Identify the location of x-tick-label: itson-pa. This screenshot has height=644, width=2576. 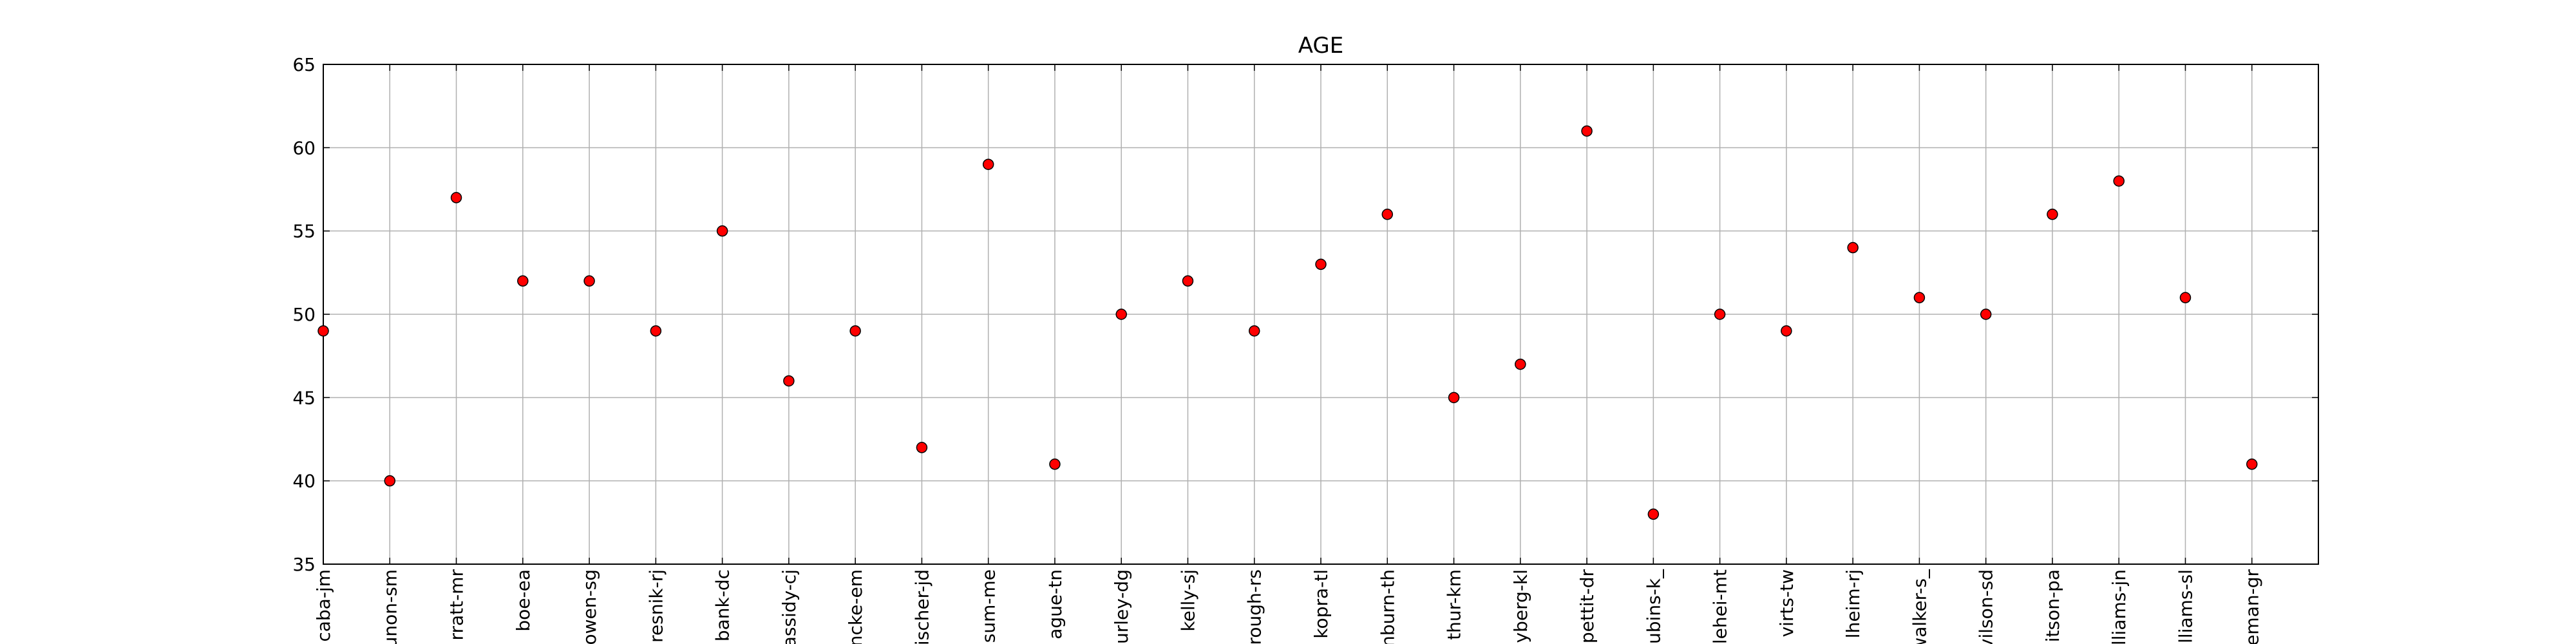
(2052, 605).